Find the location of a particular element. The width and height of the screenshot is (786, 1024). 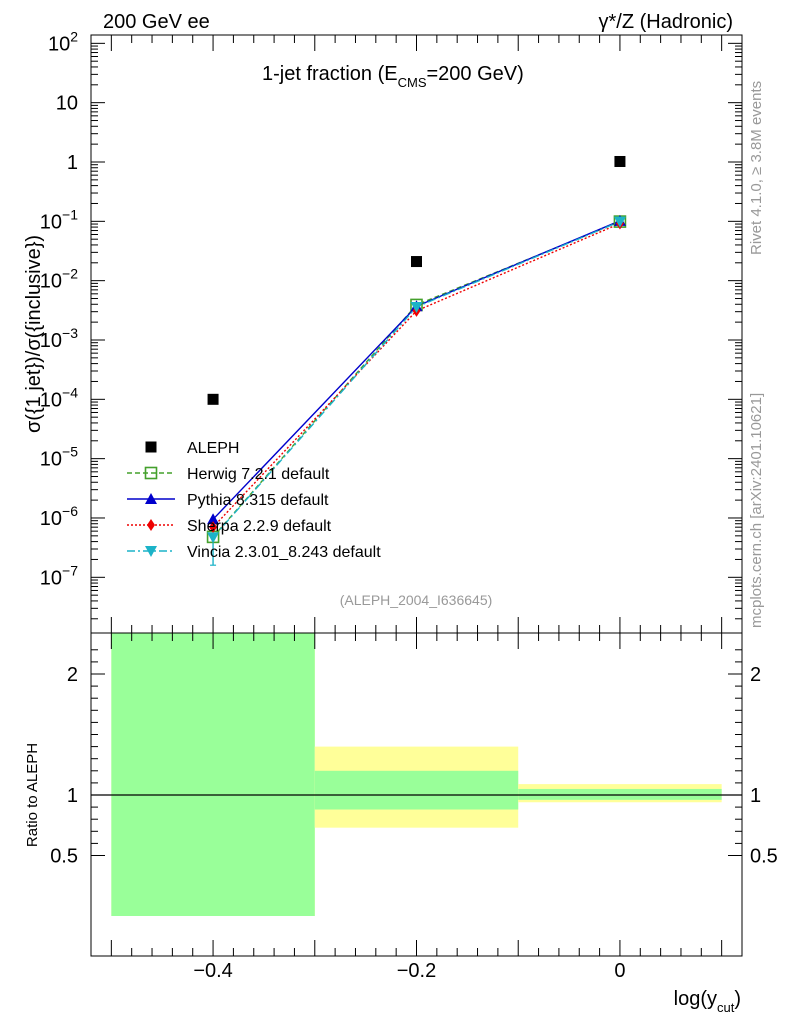

ratio-y-tick-label-right: 1 is located at coordinates (755, 796).